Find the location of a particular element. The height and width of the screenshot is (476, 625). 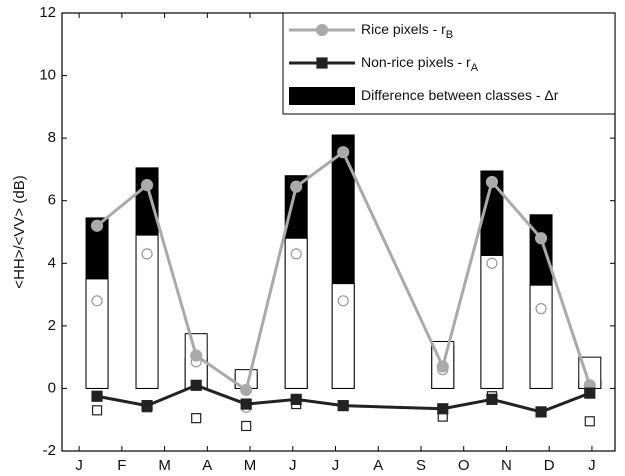

legend-name: Rice pixels - r is located at coordinates (403, 29).